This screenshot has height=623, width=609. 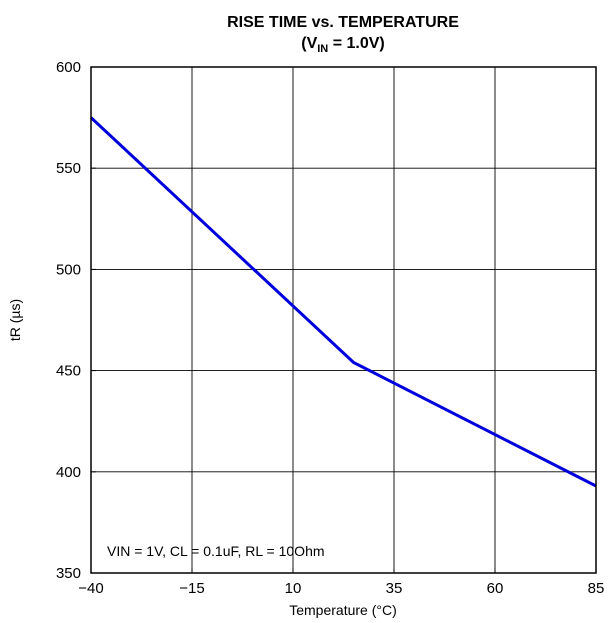 What do you see at coordinates (68, 168) in the screenshot?
I see `y-tick-label: 550` at bounding box center [68, 168].